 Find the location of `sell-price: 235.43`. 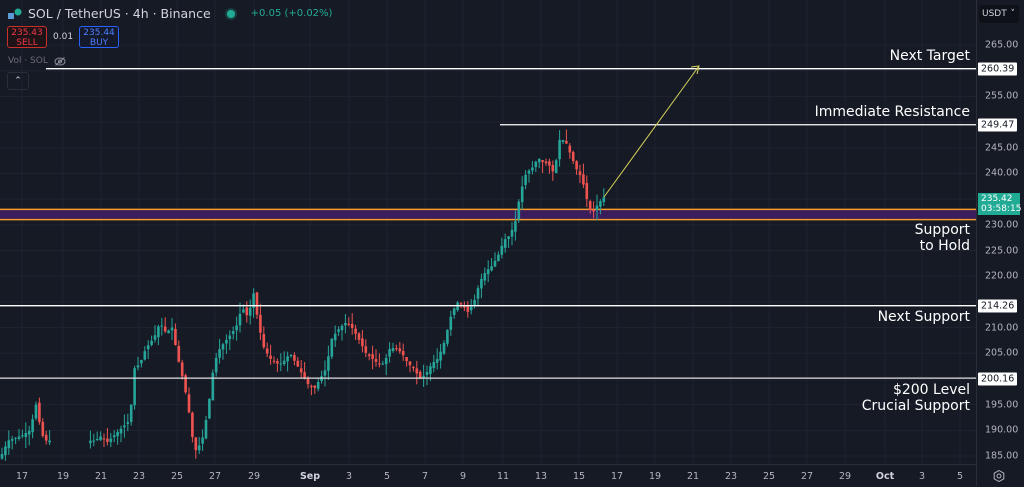

sell-price: 235.43 is located at coordinates (27, 33).